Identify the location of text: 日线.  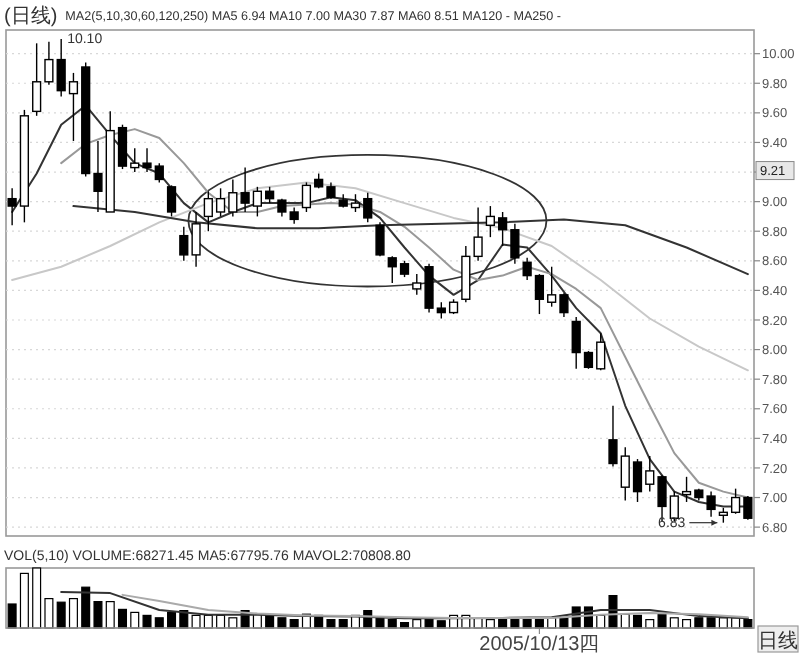
(778, 641).